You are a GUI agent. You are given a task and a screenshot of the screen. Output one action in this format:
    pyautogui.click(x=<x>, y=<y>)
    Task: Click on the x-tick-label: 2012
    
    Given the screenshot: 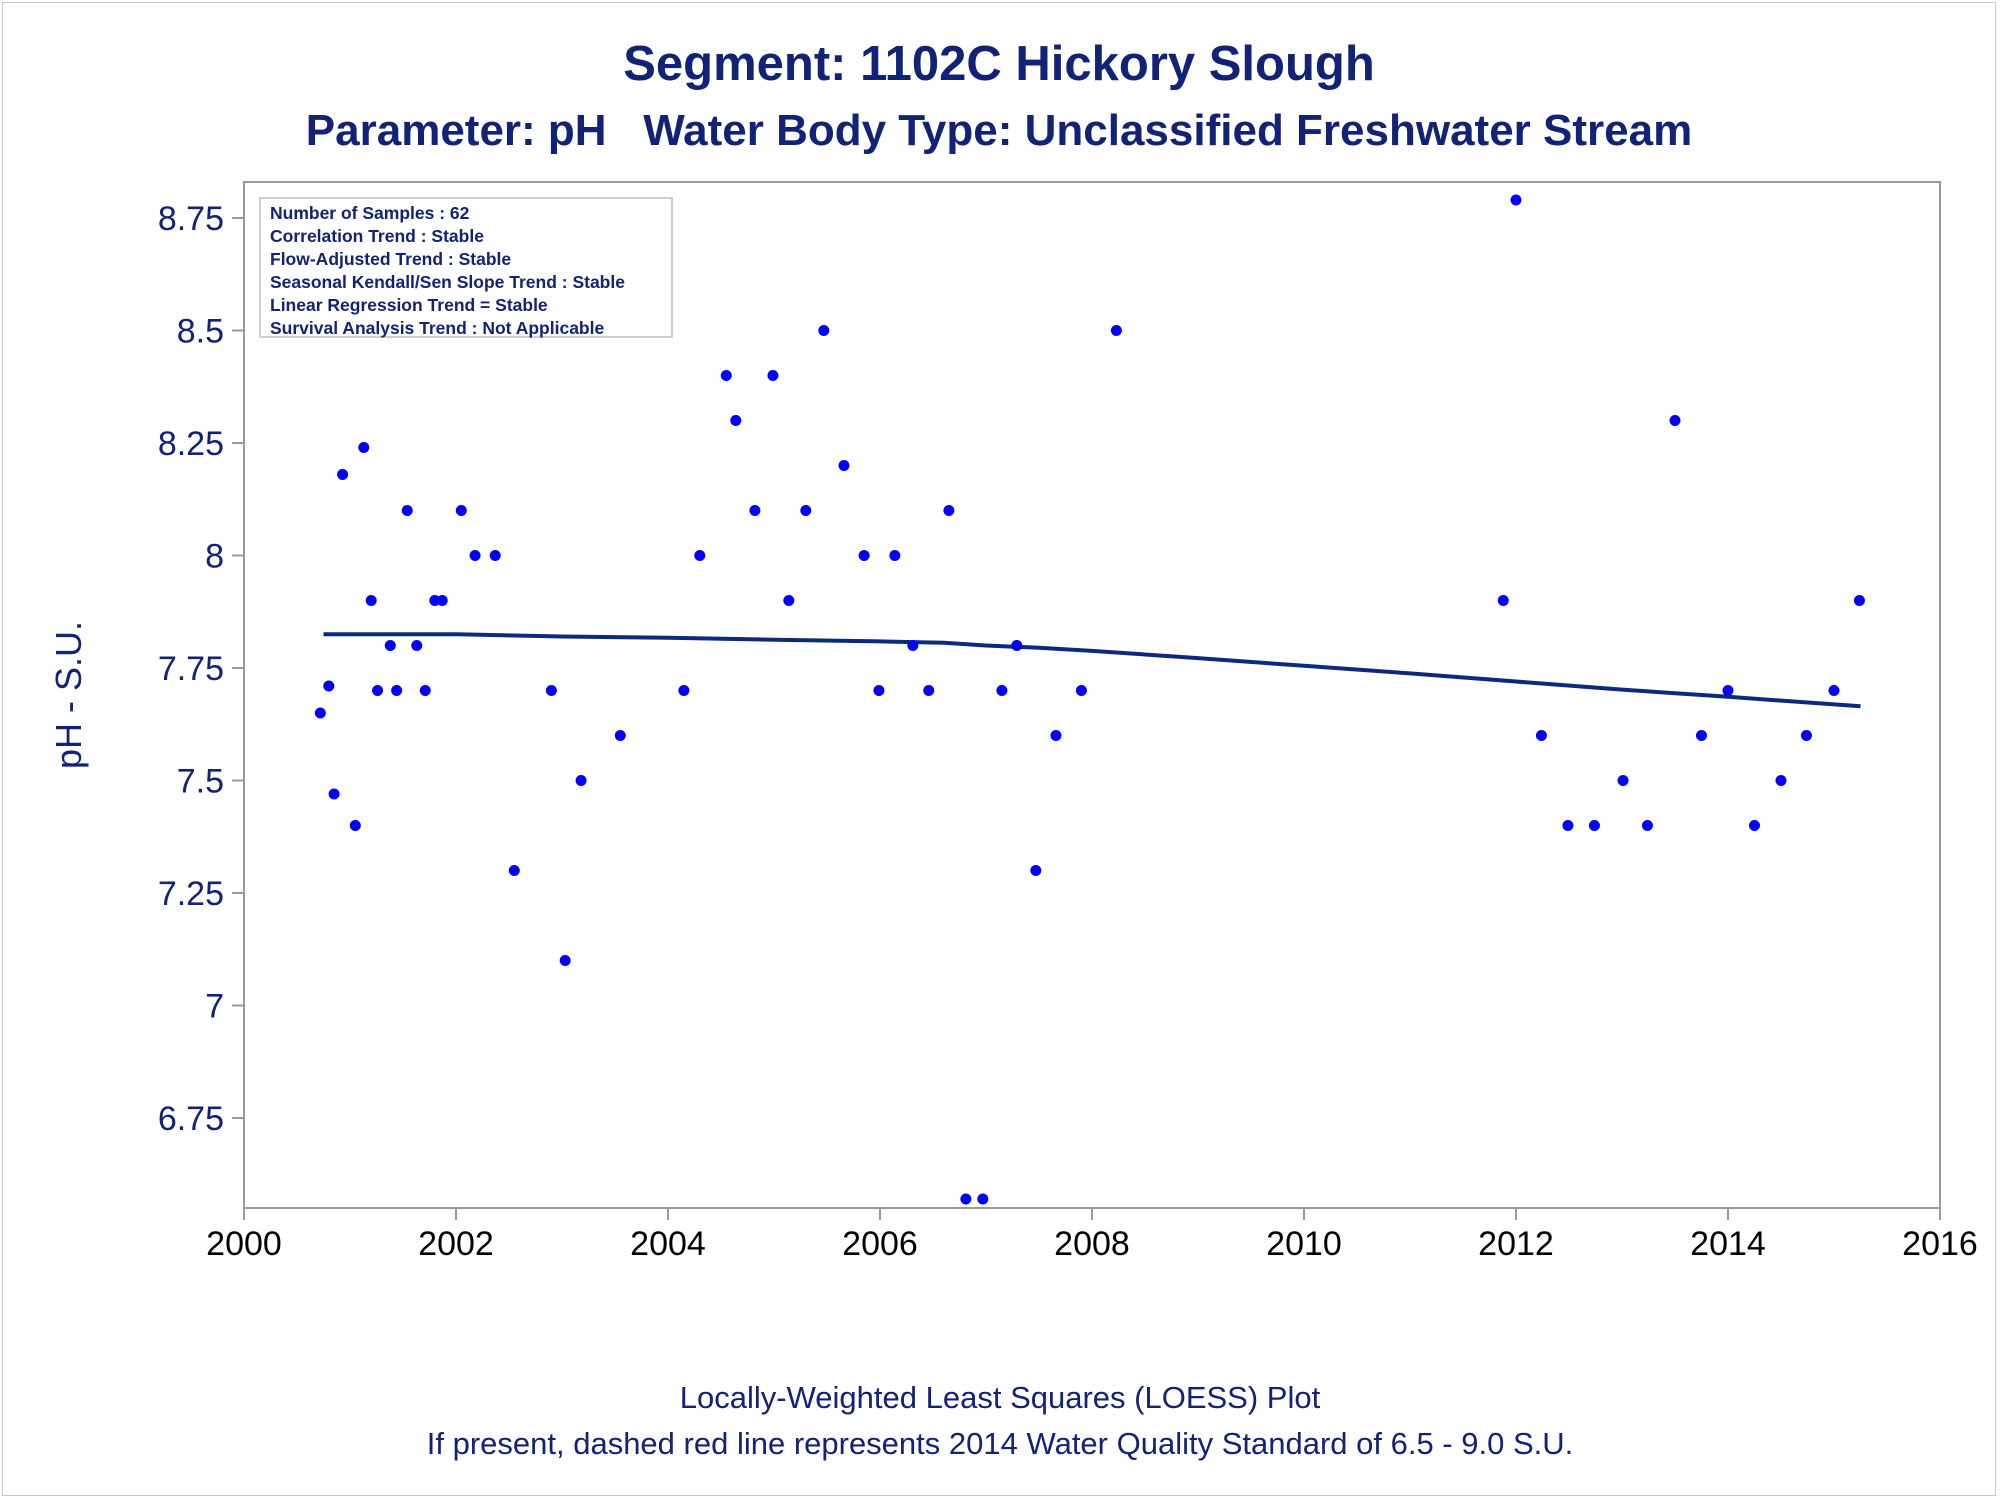 What is the action you would take?
    pyautogui.click(x=1516, y=1244)
    